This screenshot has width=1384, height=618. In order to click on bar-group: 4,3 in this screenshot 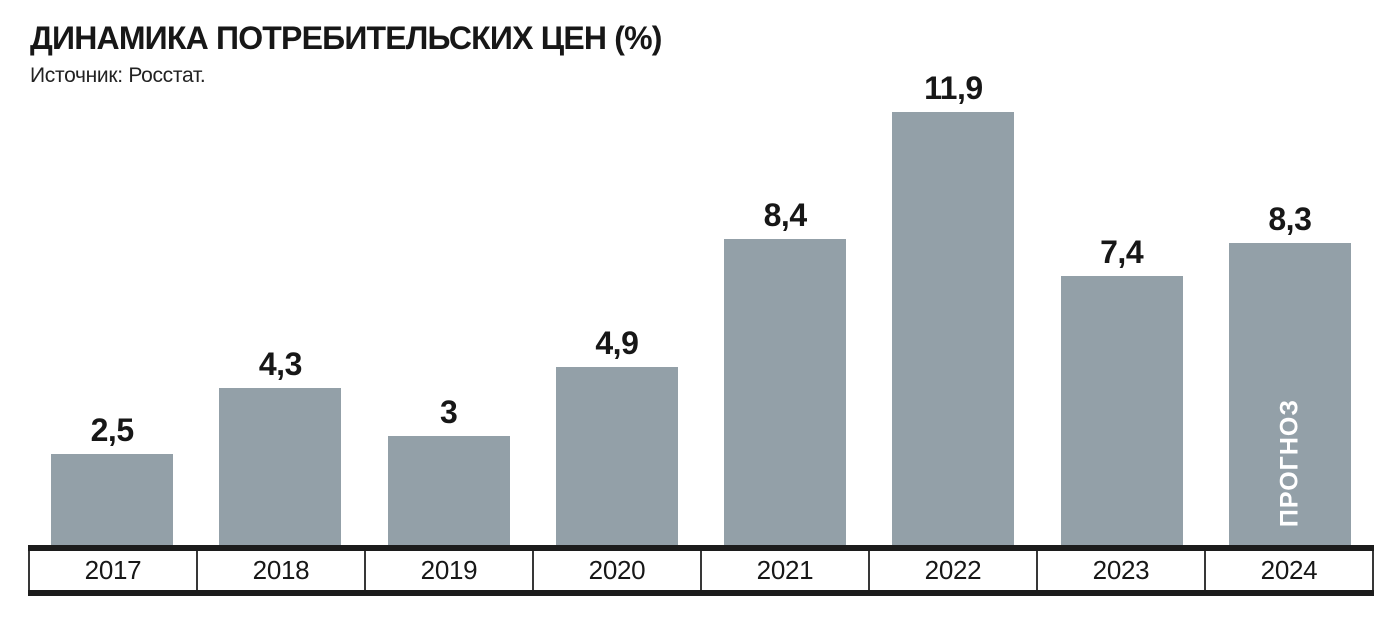, I will do `click(280, 272)`.